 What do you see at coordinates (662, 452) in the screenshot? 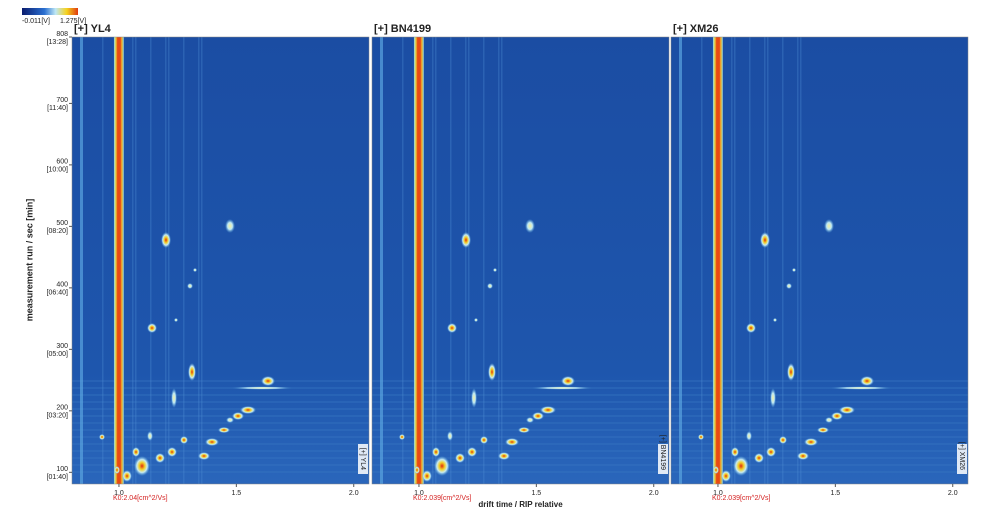
I see `side-label: [+] BN4199` at bounding box center [662, 452].